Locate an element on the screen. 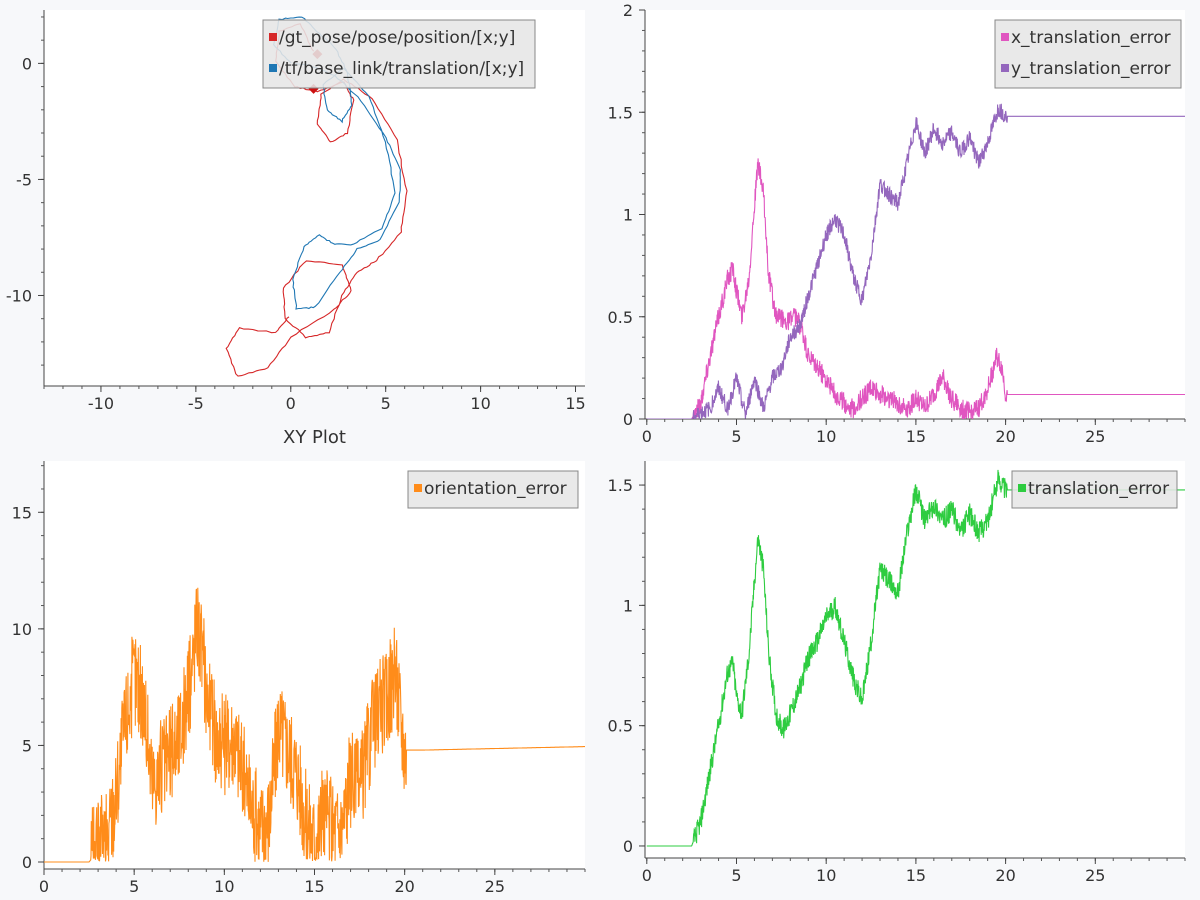  legend: orientation_error is located at coordinates (493, 489).